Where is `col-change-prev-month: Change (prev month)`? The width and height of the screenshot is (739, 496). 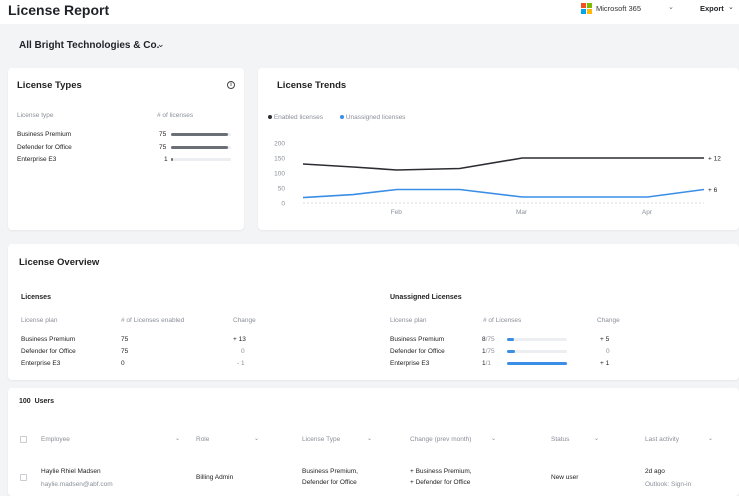 col-change-prev-month: Change (prev month) is located at coordinates (441, 439).